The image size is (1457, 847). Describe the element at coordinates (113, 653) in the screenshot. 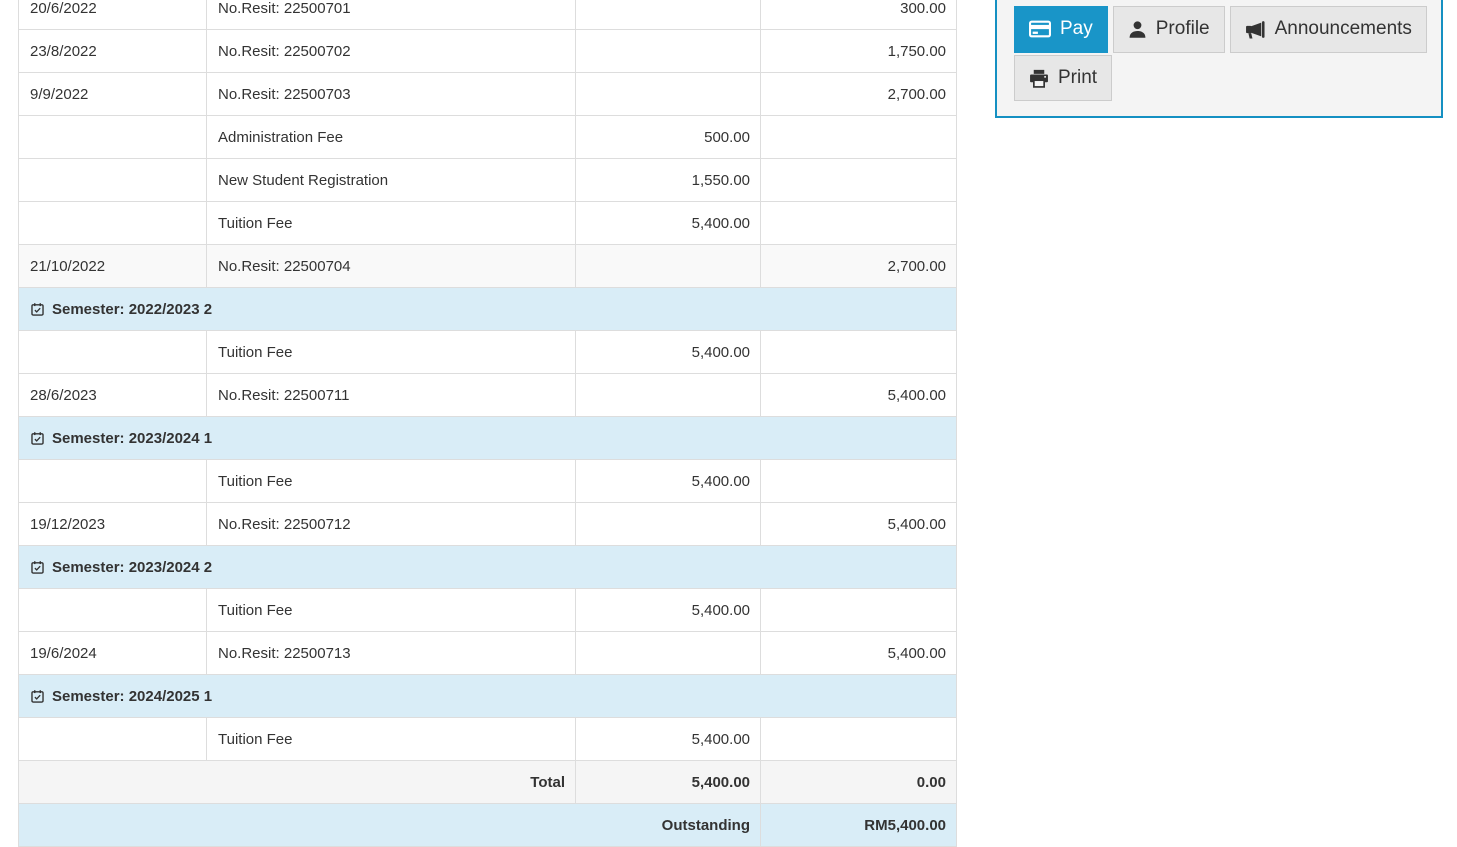

I see `date-cell: 19/6/2024` at that location.